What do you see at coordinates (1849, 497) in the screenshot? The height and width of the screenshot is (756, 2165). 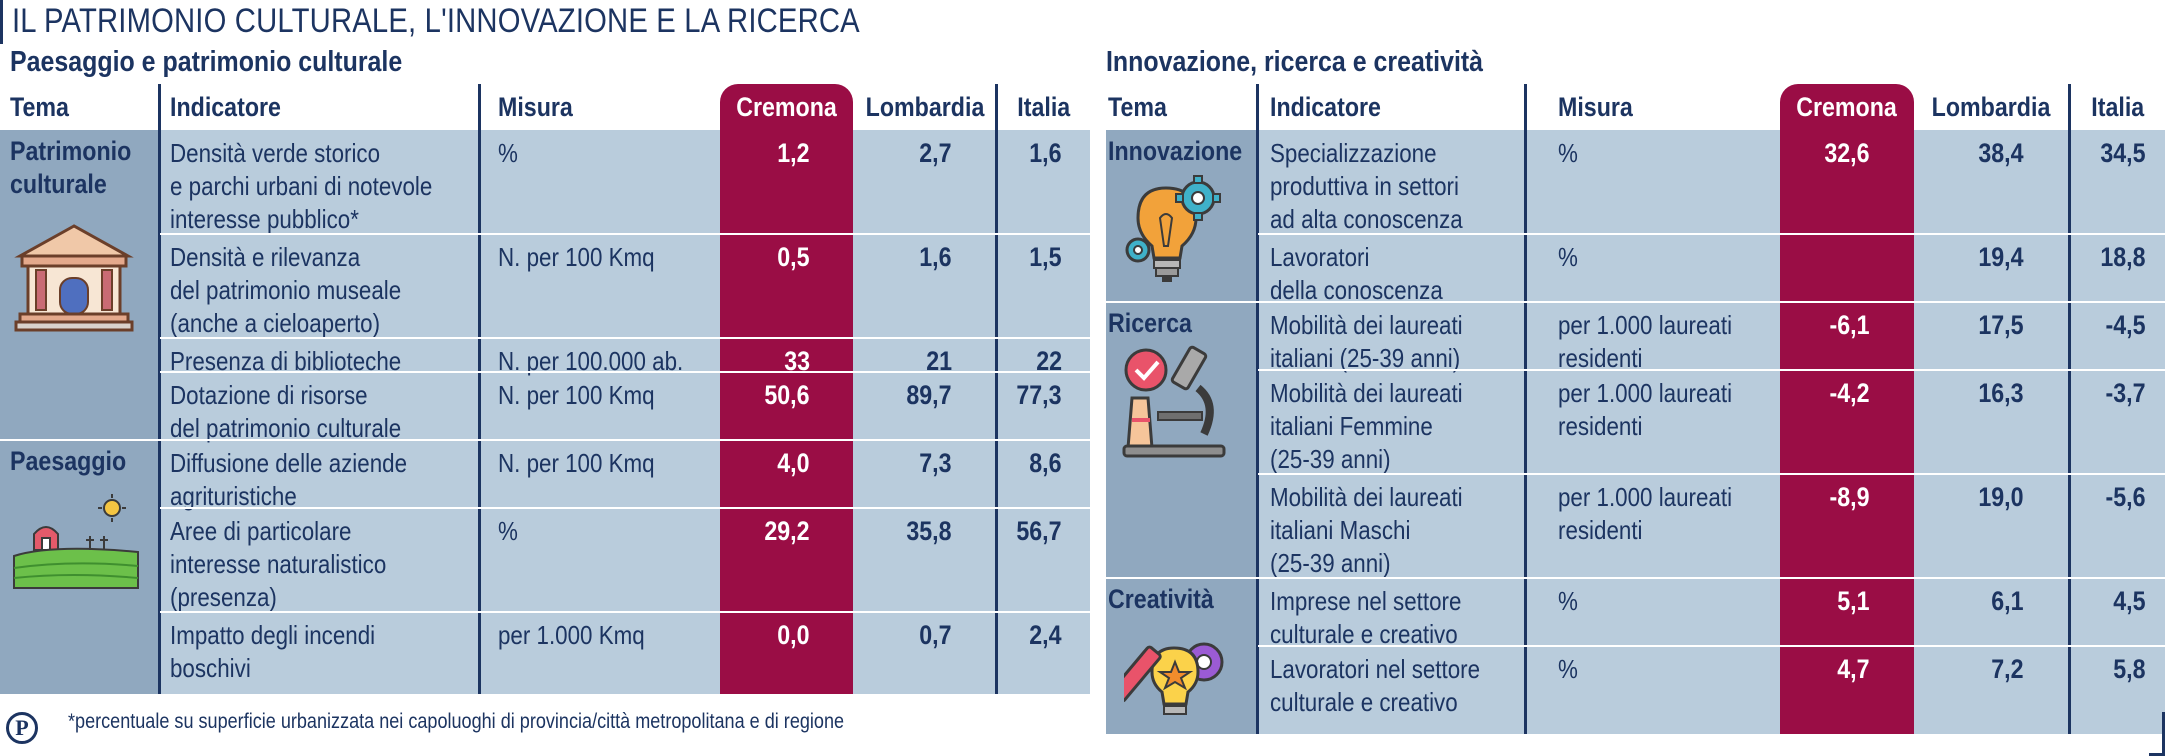 I see `value-cremona: -8,9` at bounding box center [1849, 497].